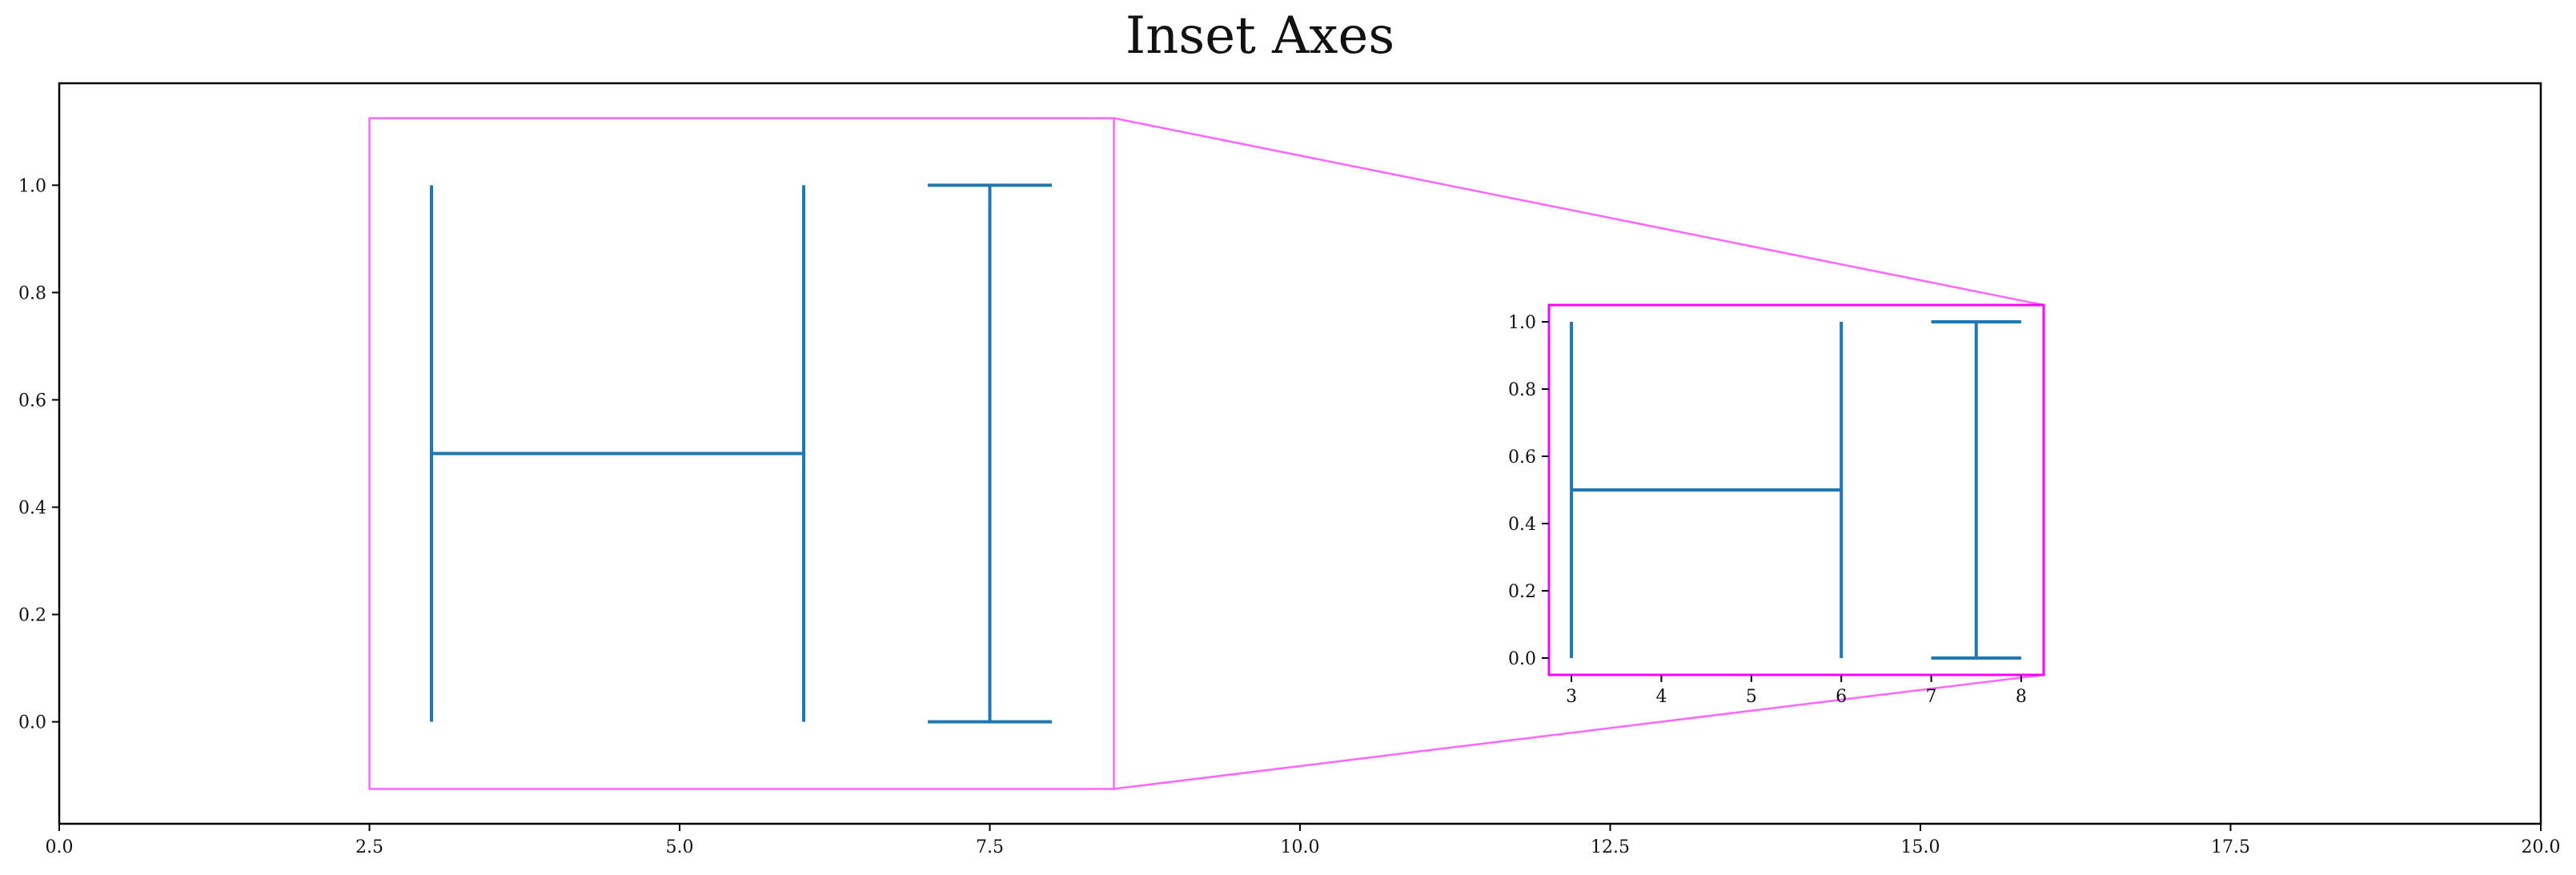 The height and width of the screenshot is (875, 2576). What do you see at coordinates (2541, 847) in the screenshot?
I see `main-x-tick-label: 20.0` at bounding box center [2541, 847].